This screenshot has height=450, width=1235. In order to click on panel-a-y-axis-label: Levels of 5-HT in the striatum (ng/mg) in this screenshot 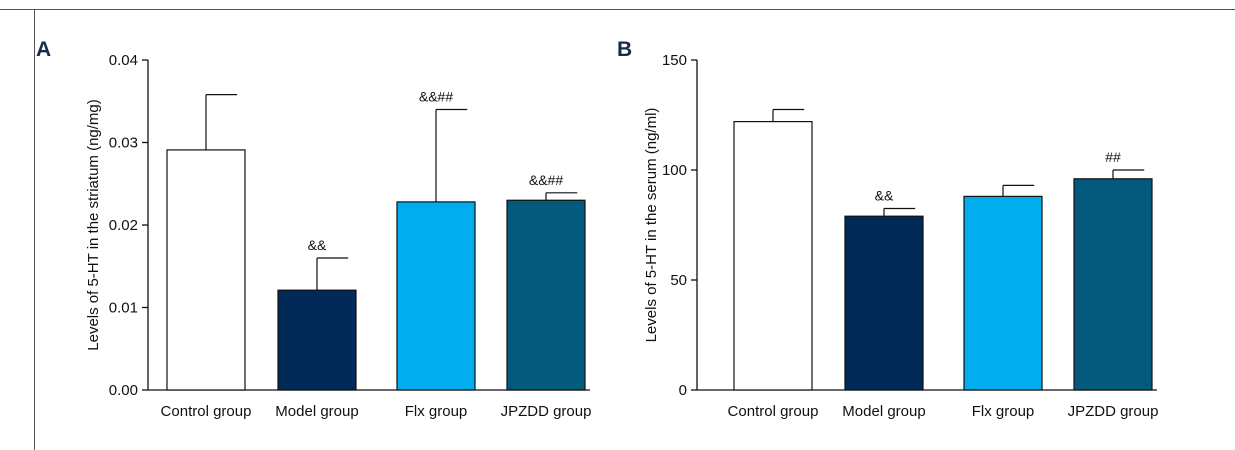, I will do `click(93, 224)`.